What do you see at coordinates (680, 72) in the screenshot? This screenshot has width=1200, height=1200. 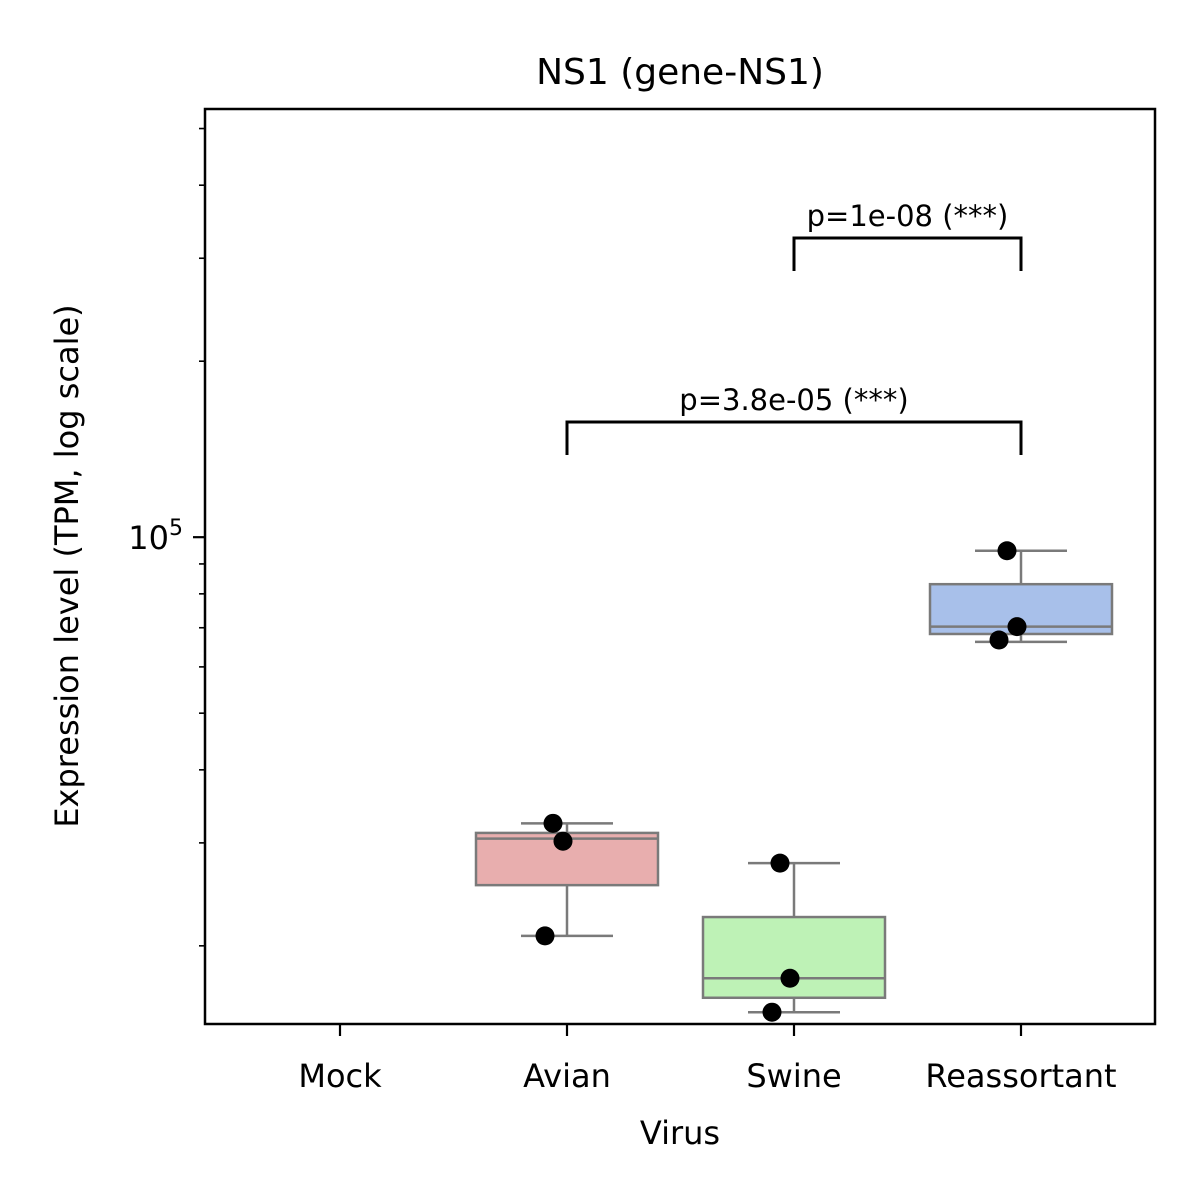 I see `chart-title: NS1 (gene-NS1)` at bounding box center [680, 72].